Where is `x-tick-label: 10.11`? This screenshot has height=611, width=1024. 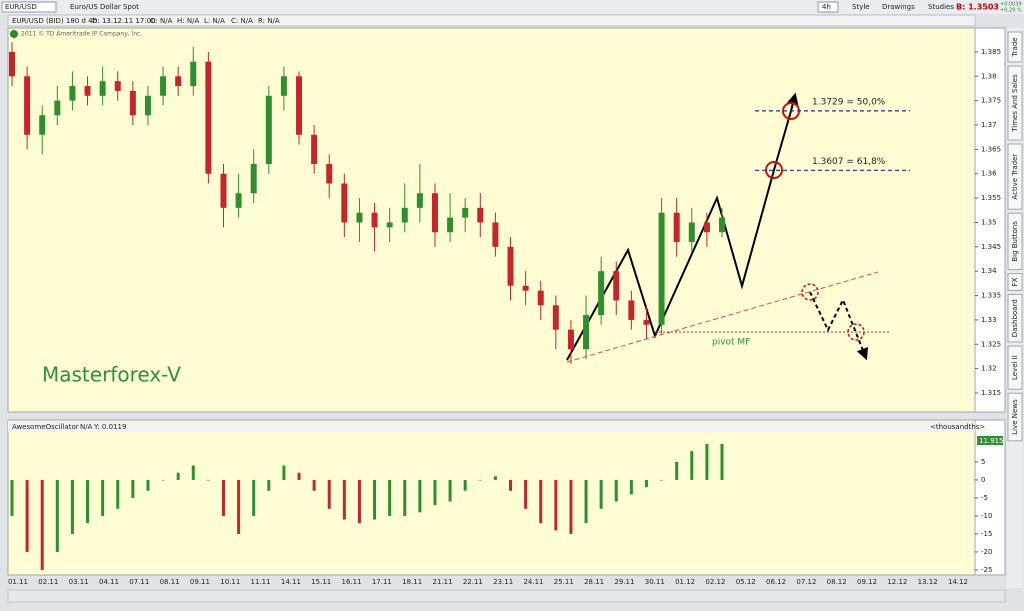
x-tick-label: 10.11 is located at coordinates (230, 582).